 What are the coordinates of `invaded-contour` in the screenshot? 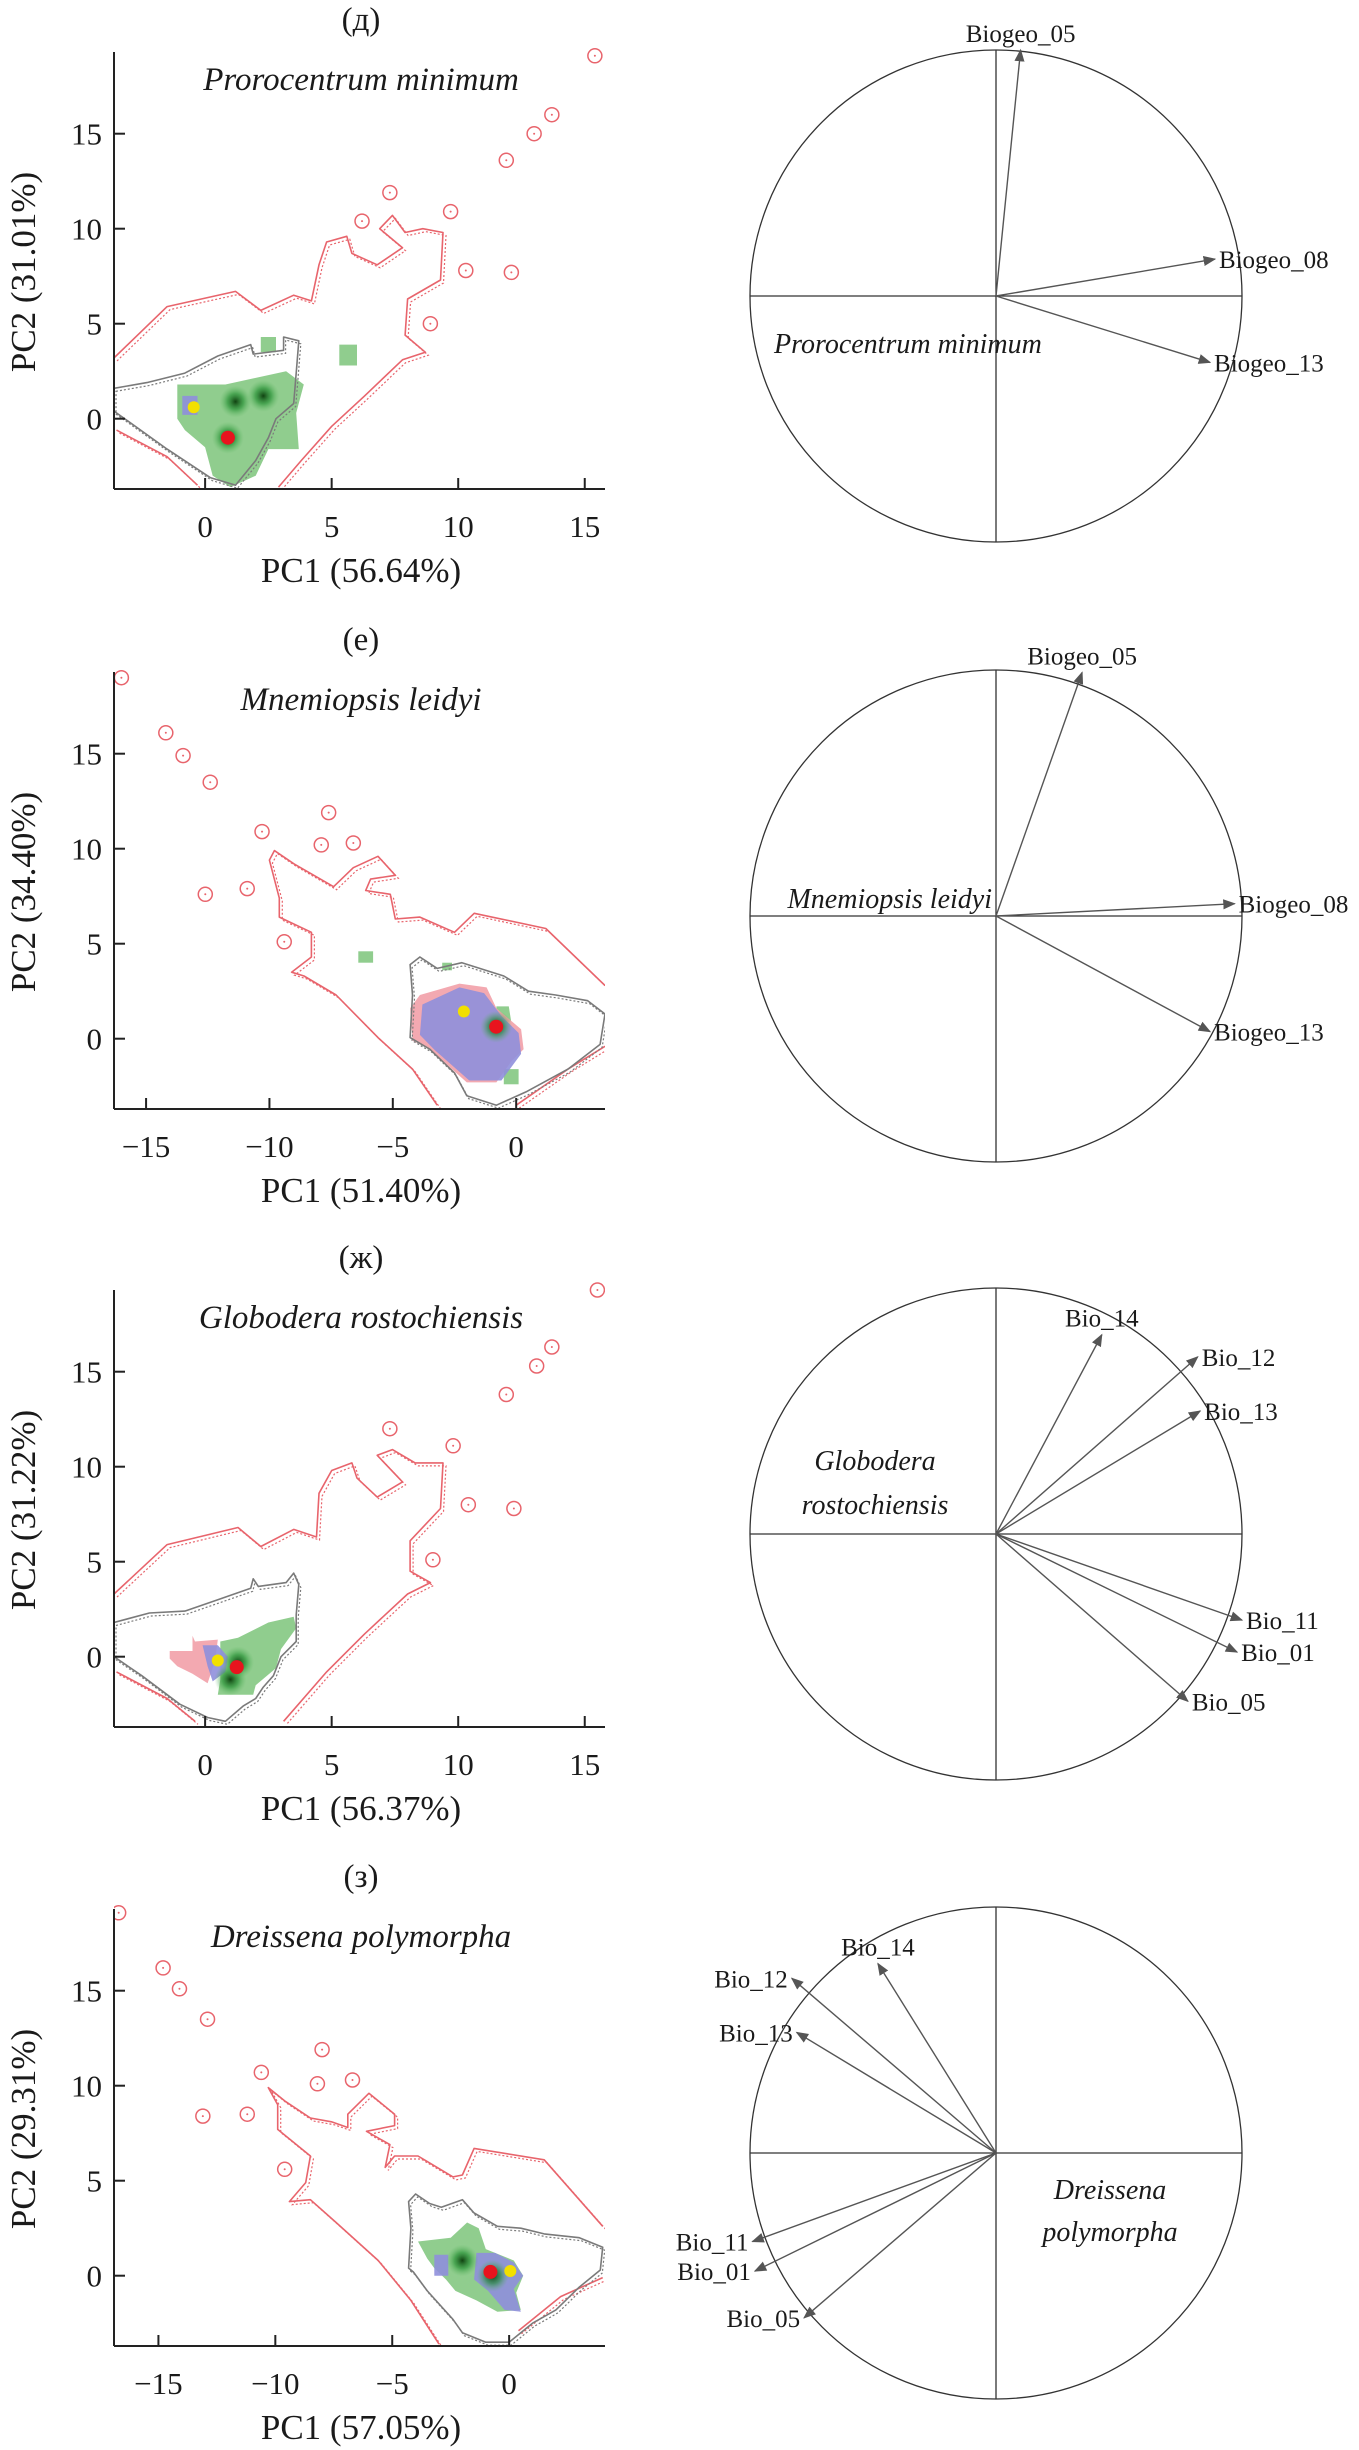 It's located at (505, 2268).